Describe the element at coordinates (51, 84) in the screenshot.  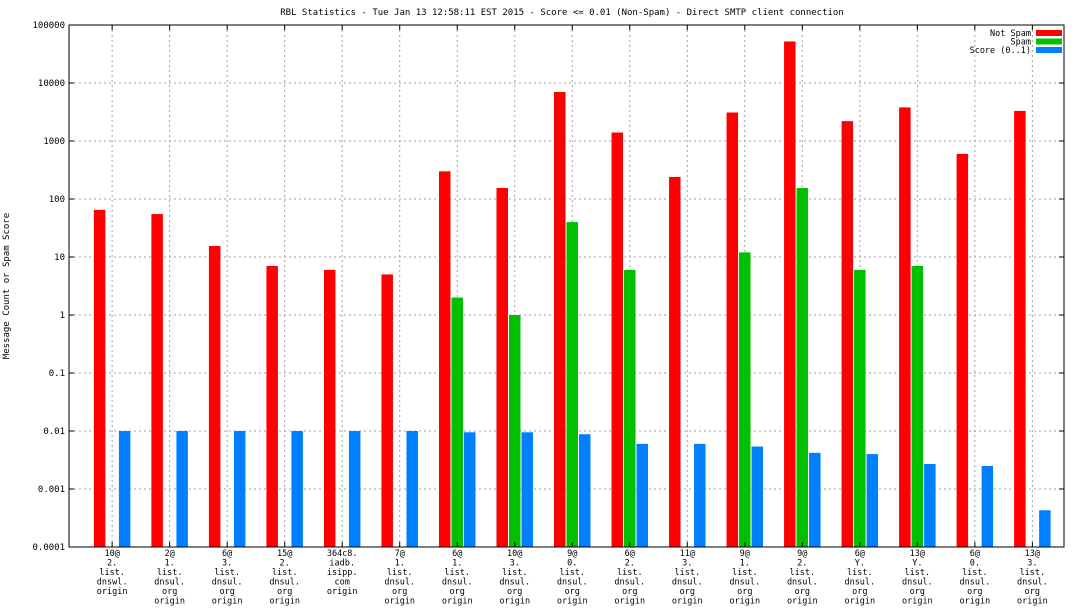
I see `y-tick-label: 10000` at that location.